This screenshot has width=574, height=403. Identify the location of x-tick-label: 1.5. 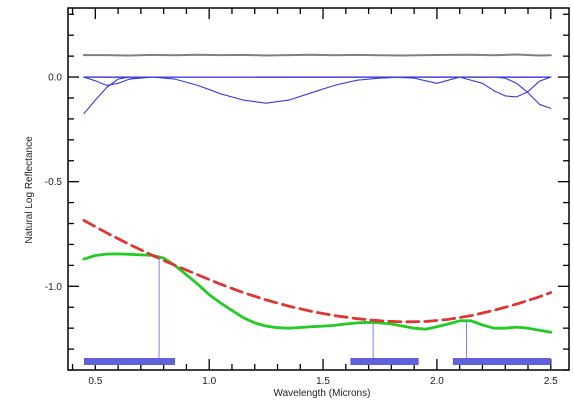
(323, 381).